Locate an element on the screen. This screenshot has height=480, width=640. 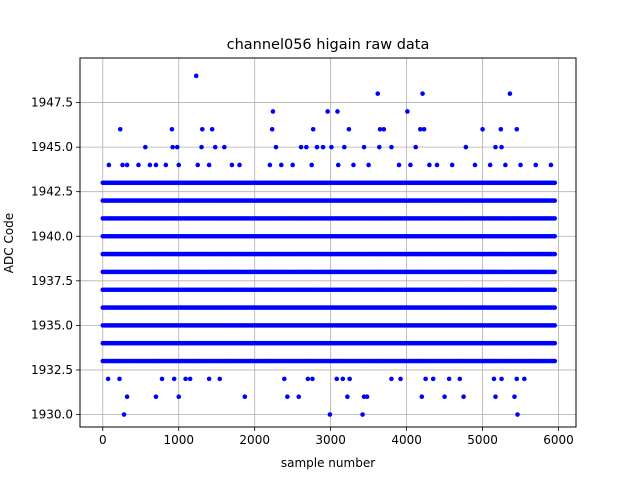
x-axis-ticks: 0 1000 2000 3000 4000 5000 6000 is located at coordinates (336, 437).